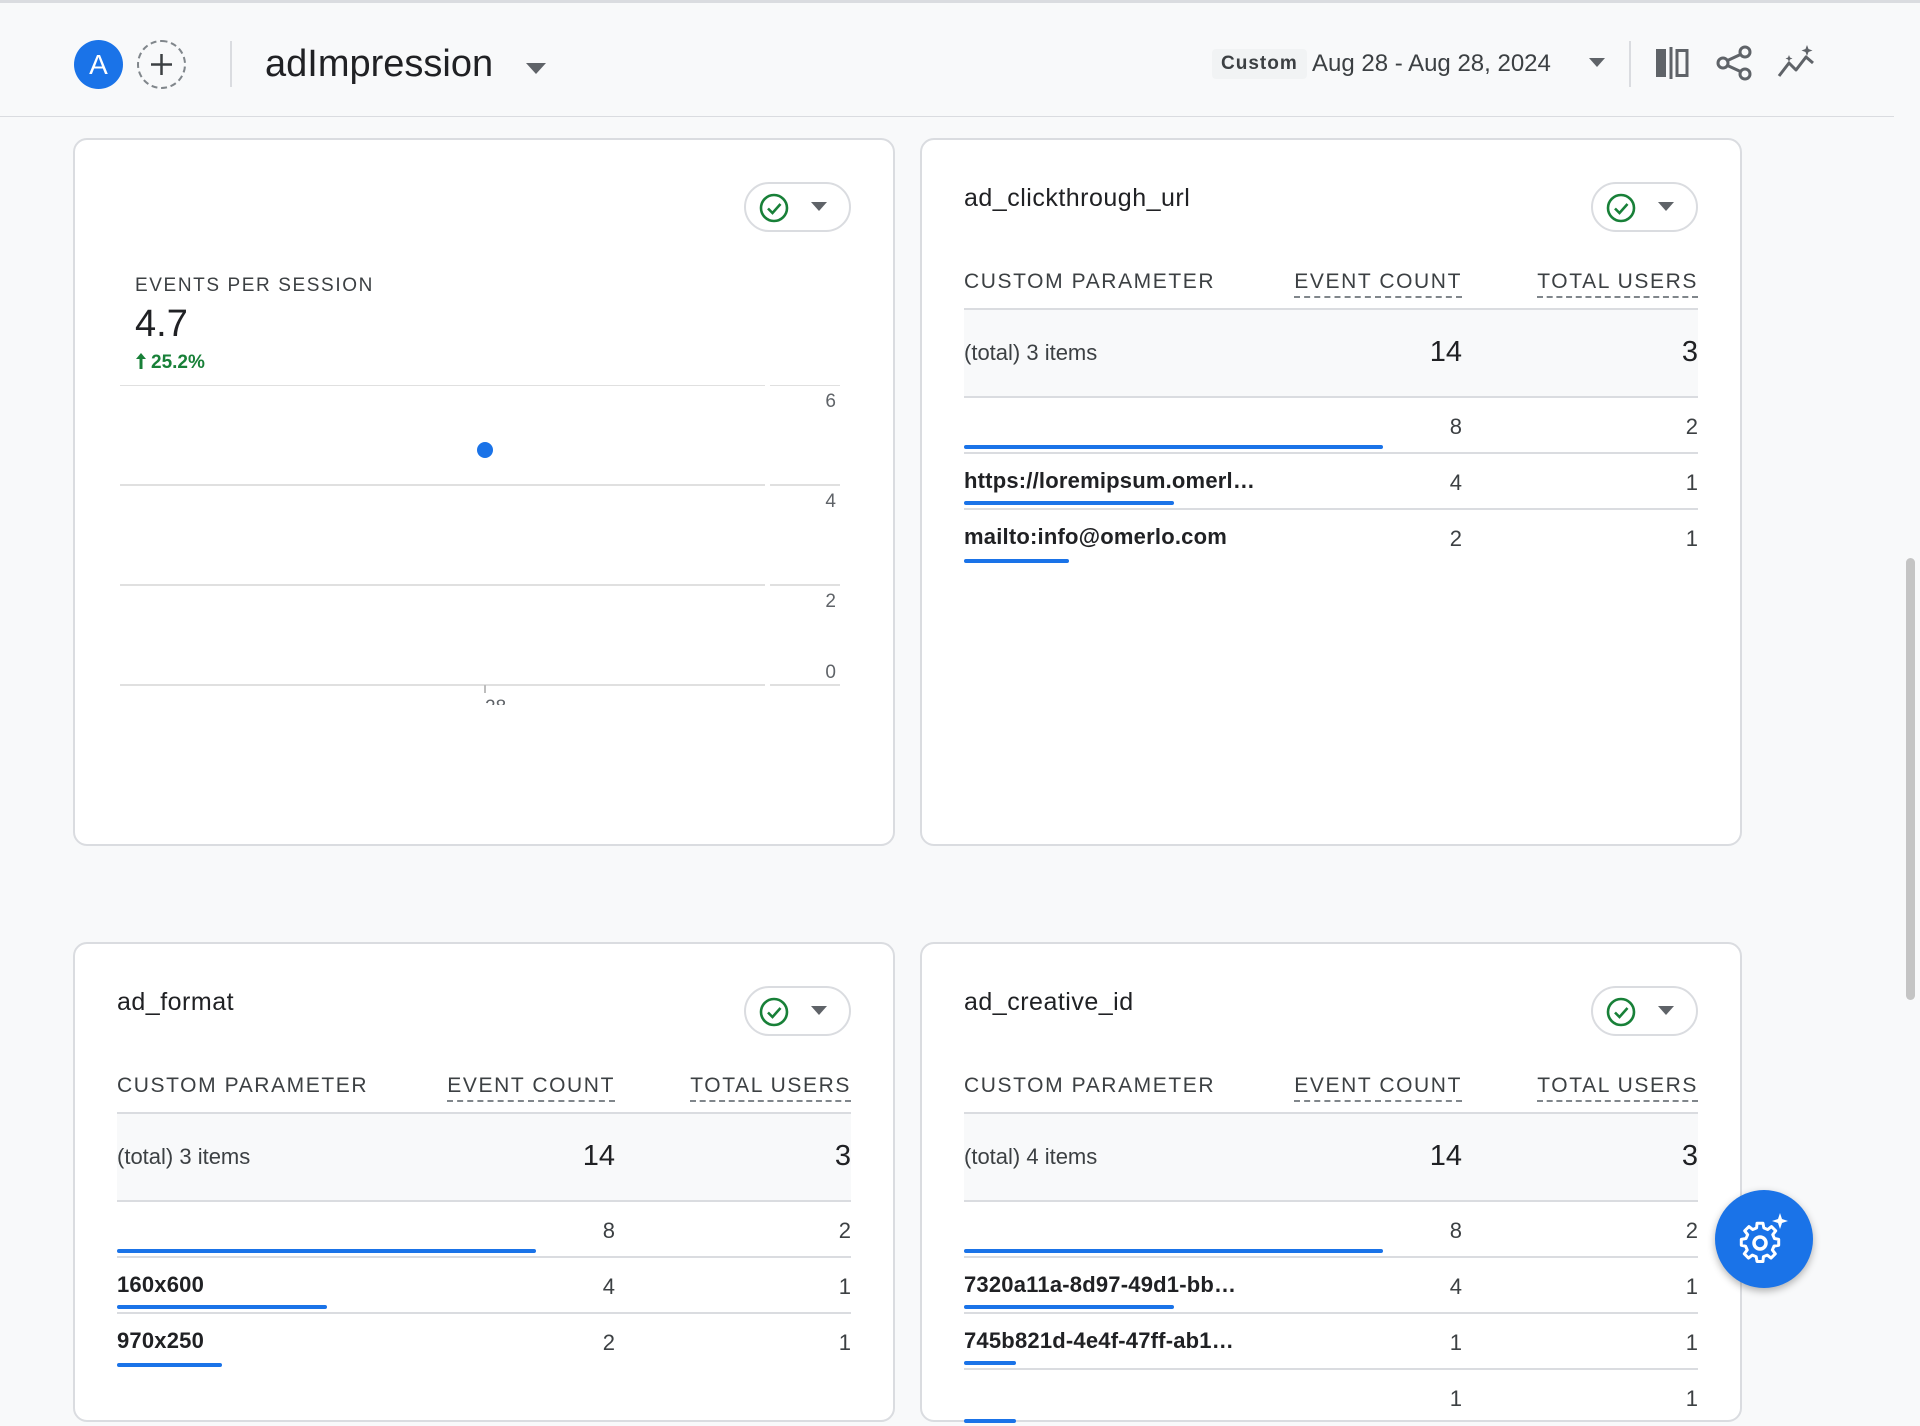  What do you see at coordinates (1331, 1342) in the screenshot?
I see `table-row: 745b821d-4e4f-47ff-ab1… 1 1` at bounding box center [1331, 1342].